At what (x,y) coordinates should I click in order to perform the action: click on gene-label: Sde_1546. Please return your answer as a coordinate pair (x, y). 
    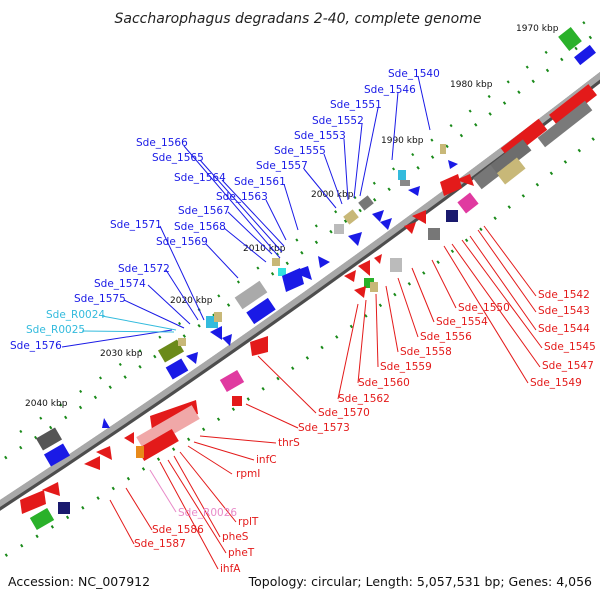
    Looking at the image, I should click on (390, 90).